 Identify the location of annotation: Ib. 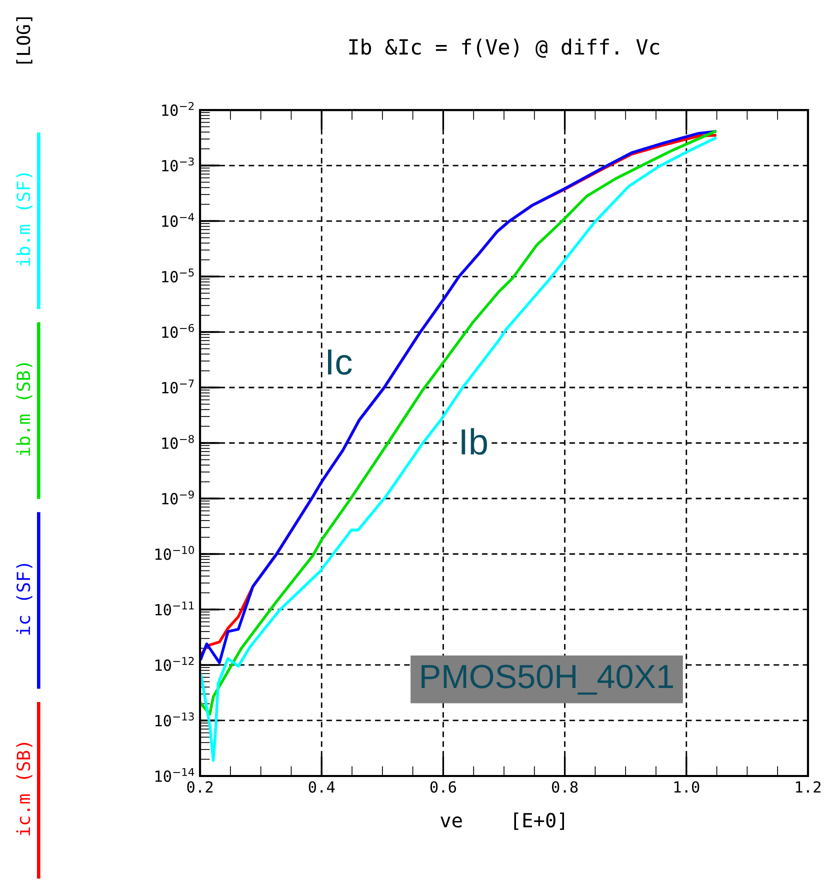
(475, 441).